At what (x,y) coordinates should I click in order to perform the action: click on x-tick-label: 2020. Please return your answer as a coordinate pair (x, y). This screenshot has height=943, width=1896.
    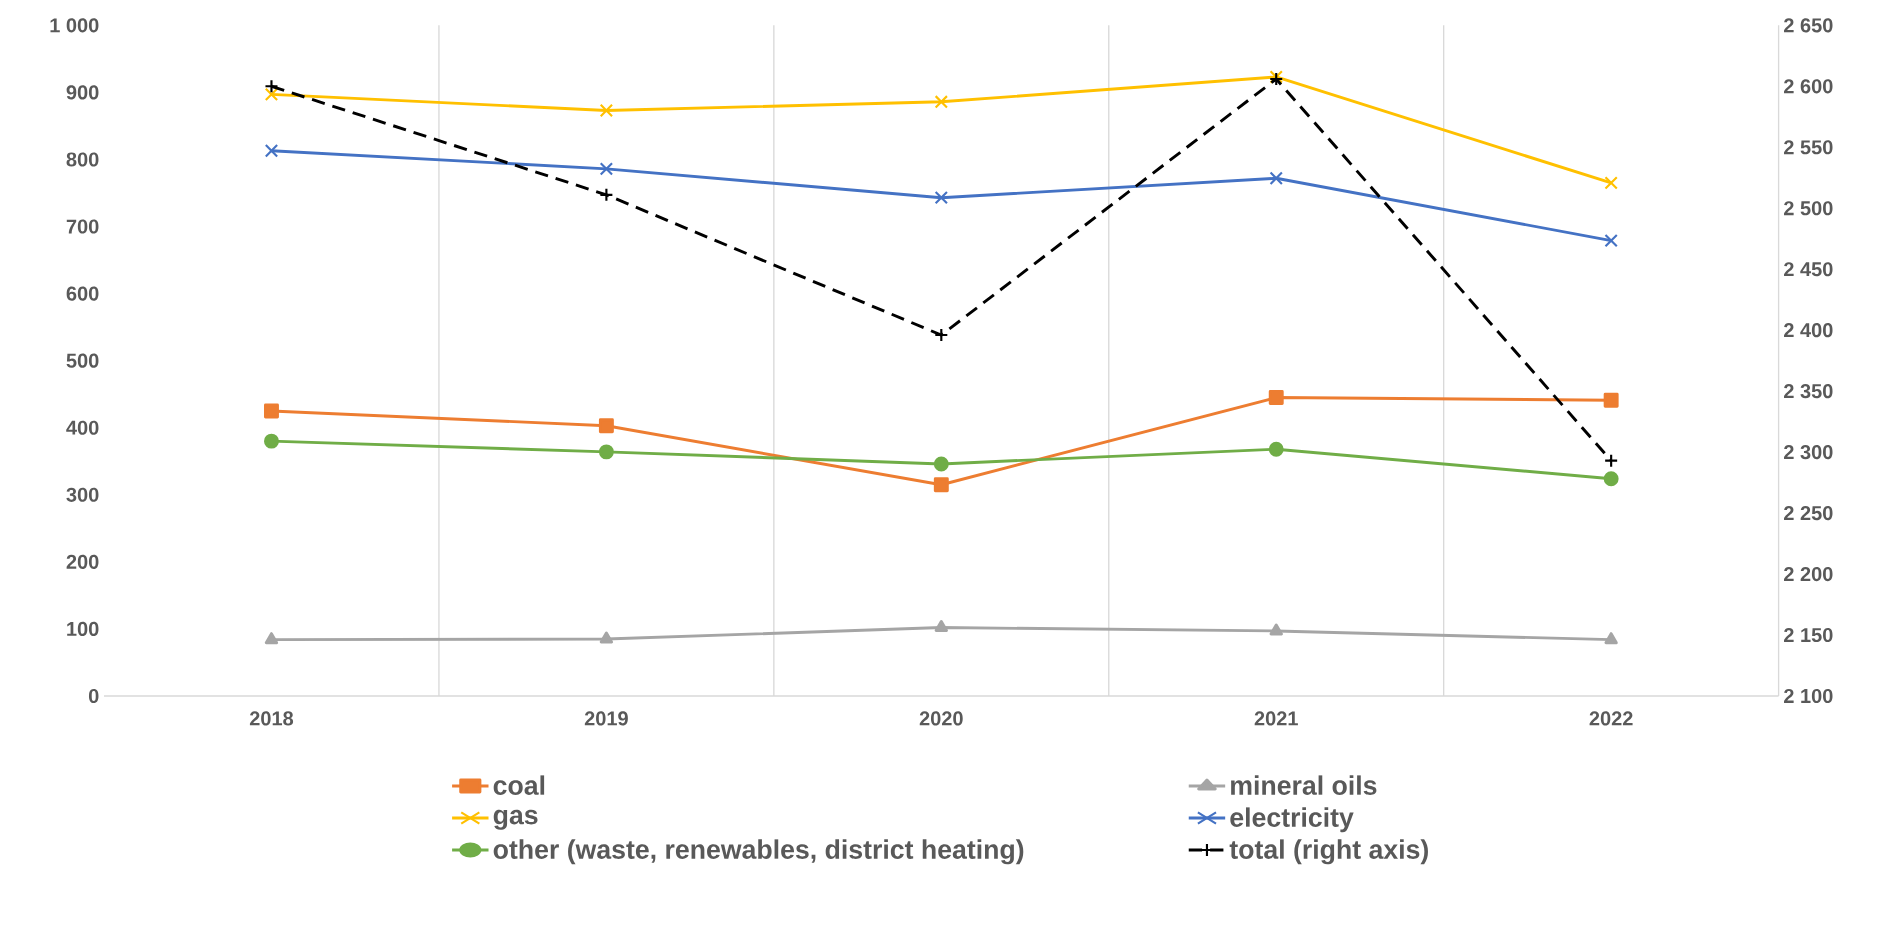
    Looking at the image, I should click on (941, 718).